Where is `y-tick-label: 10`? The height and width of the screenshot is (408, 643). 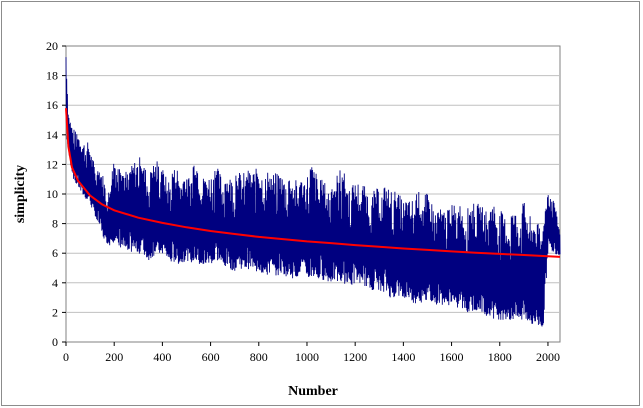 y-tick-label: 10 is located at coordinates (52, 194).